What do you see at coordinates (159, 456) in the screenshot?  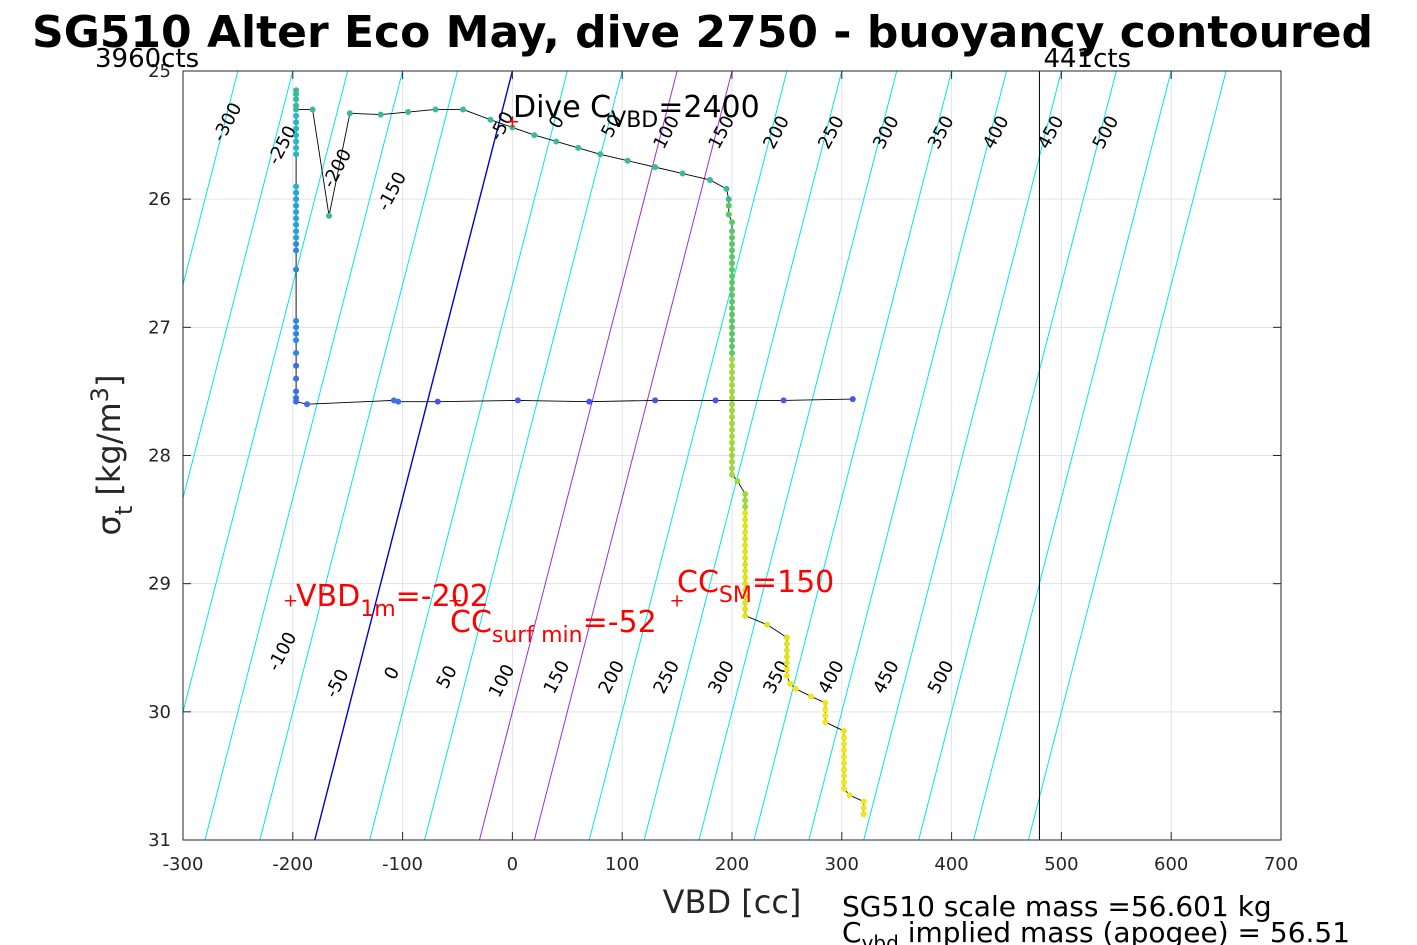 I see `y-tick-label: 28` at bounding box center [159, 456].